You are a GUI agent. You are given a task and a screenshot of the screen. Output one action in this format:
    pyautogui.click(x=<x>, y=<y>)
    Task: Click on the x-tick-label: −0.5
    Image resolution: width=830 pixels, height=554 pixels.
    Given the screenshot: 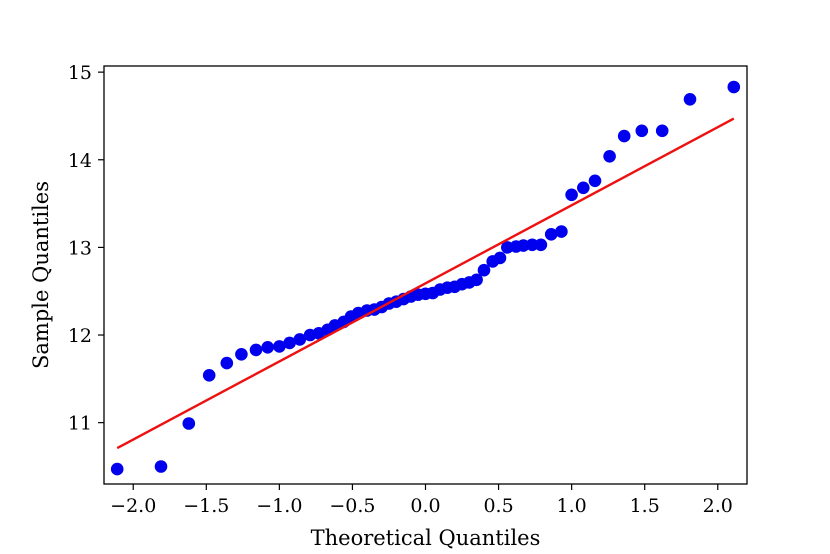 What is the action you would take?
    pyautogui.click(x=352, y=506)
    